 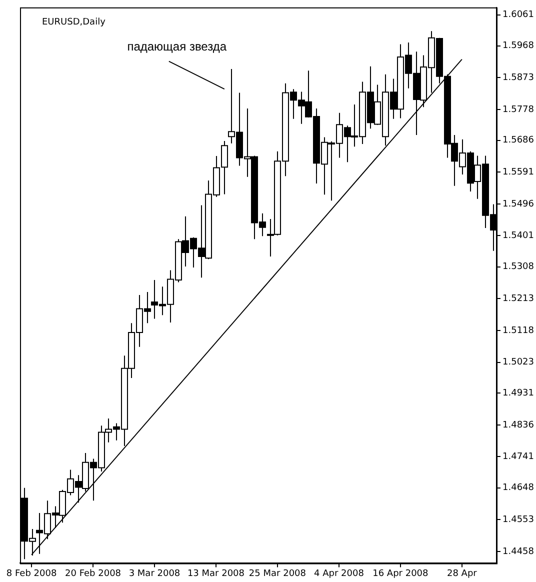 I want to click on x-tick-label: 4 Apr 2008, so click(x=339, y=573).